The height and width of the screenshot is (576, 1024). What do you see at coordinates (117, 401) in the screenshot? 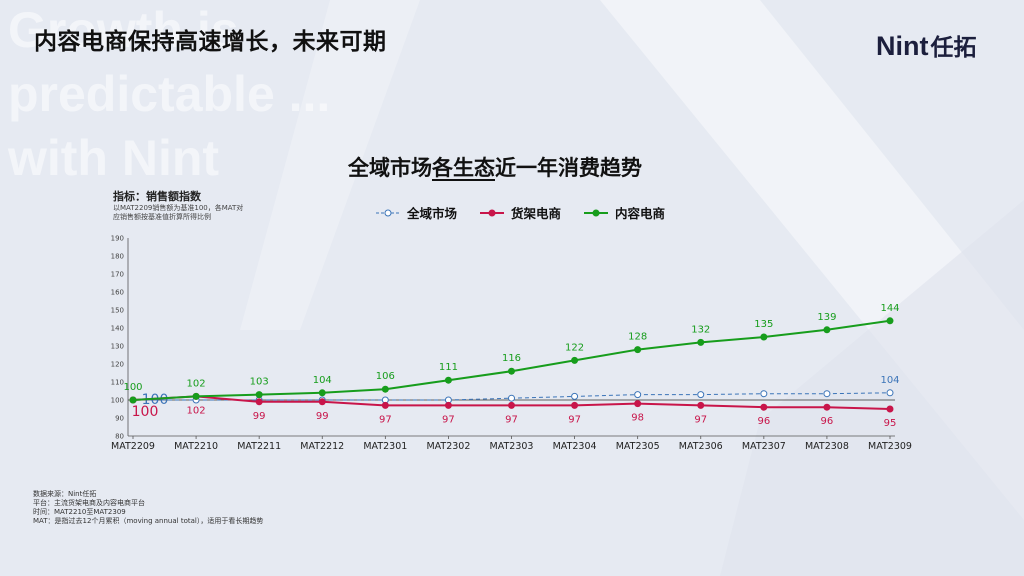
I see `y-tick-label: 100` at bounding box center [117, 401].